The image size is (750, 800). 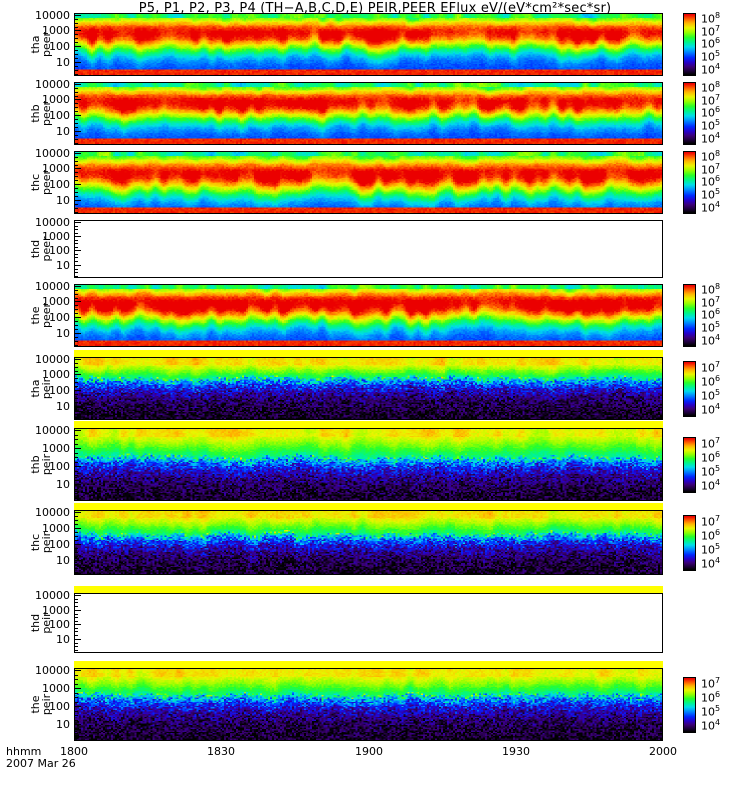 I want to click on spectrogram-image-thb-peir, so click(x=368, y=464).